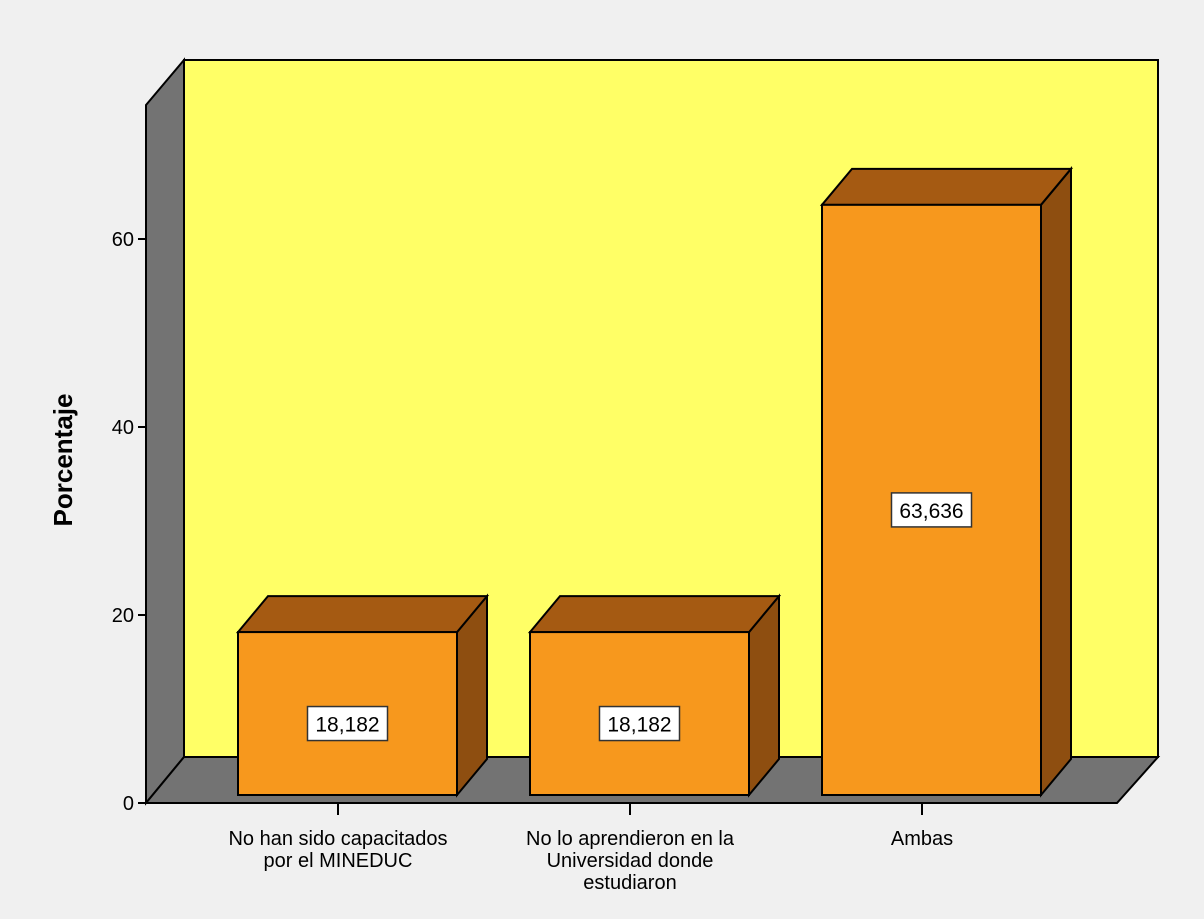 The width and height of the screenshot is (1204, 919). Describe the element at coordinates (128, 804) in the screenshot. I see `y-tick-label: 0` at that location.